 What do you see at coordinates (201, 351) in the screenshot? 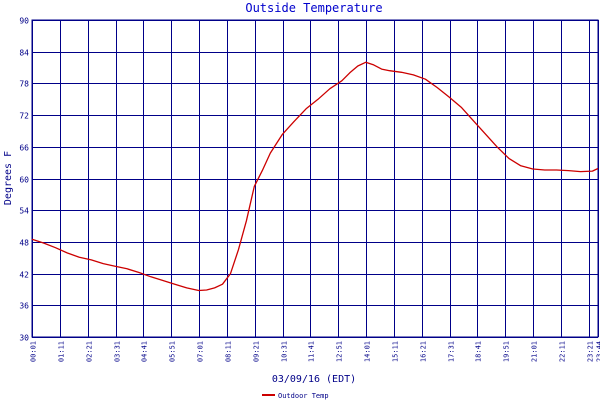
I see `x-tick-label: 07:01` at bounding box center [201, 351].